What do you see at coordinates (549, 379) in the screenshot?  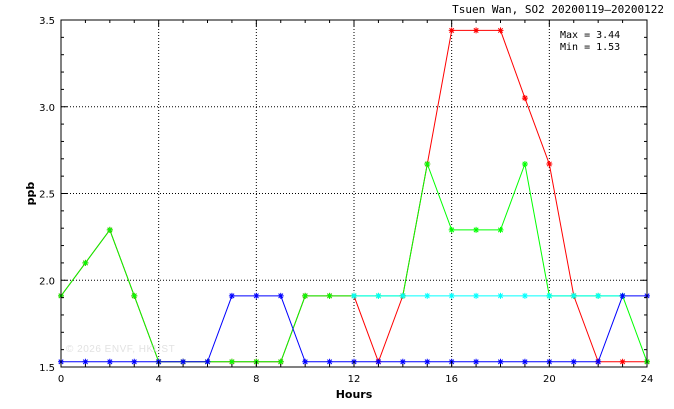 I see `x-tick-label: 20` at bounding box center [549, 379].